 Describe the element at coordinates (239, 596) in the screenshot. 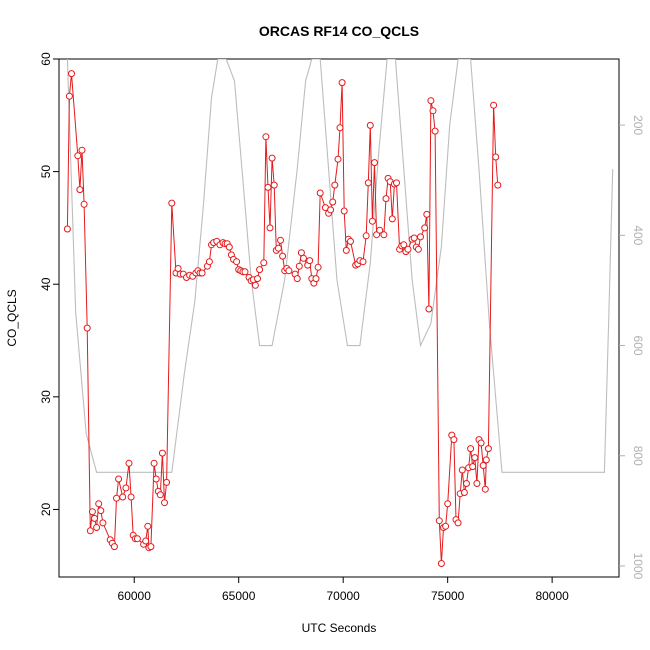

I see `x-tick-label: 65000` at that location.